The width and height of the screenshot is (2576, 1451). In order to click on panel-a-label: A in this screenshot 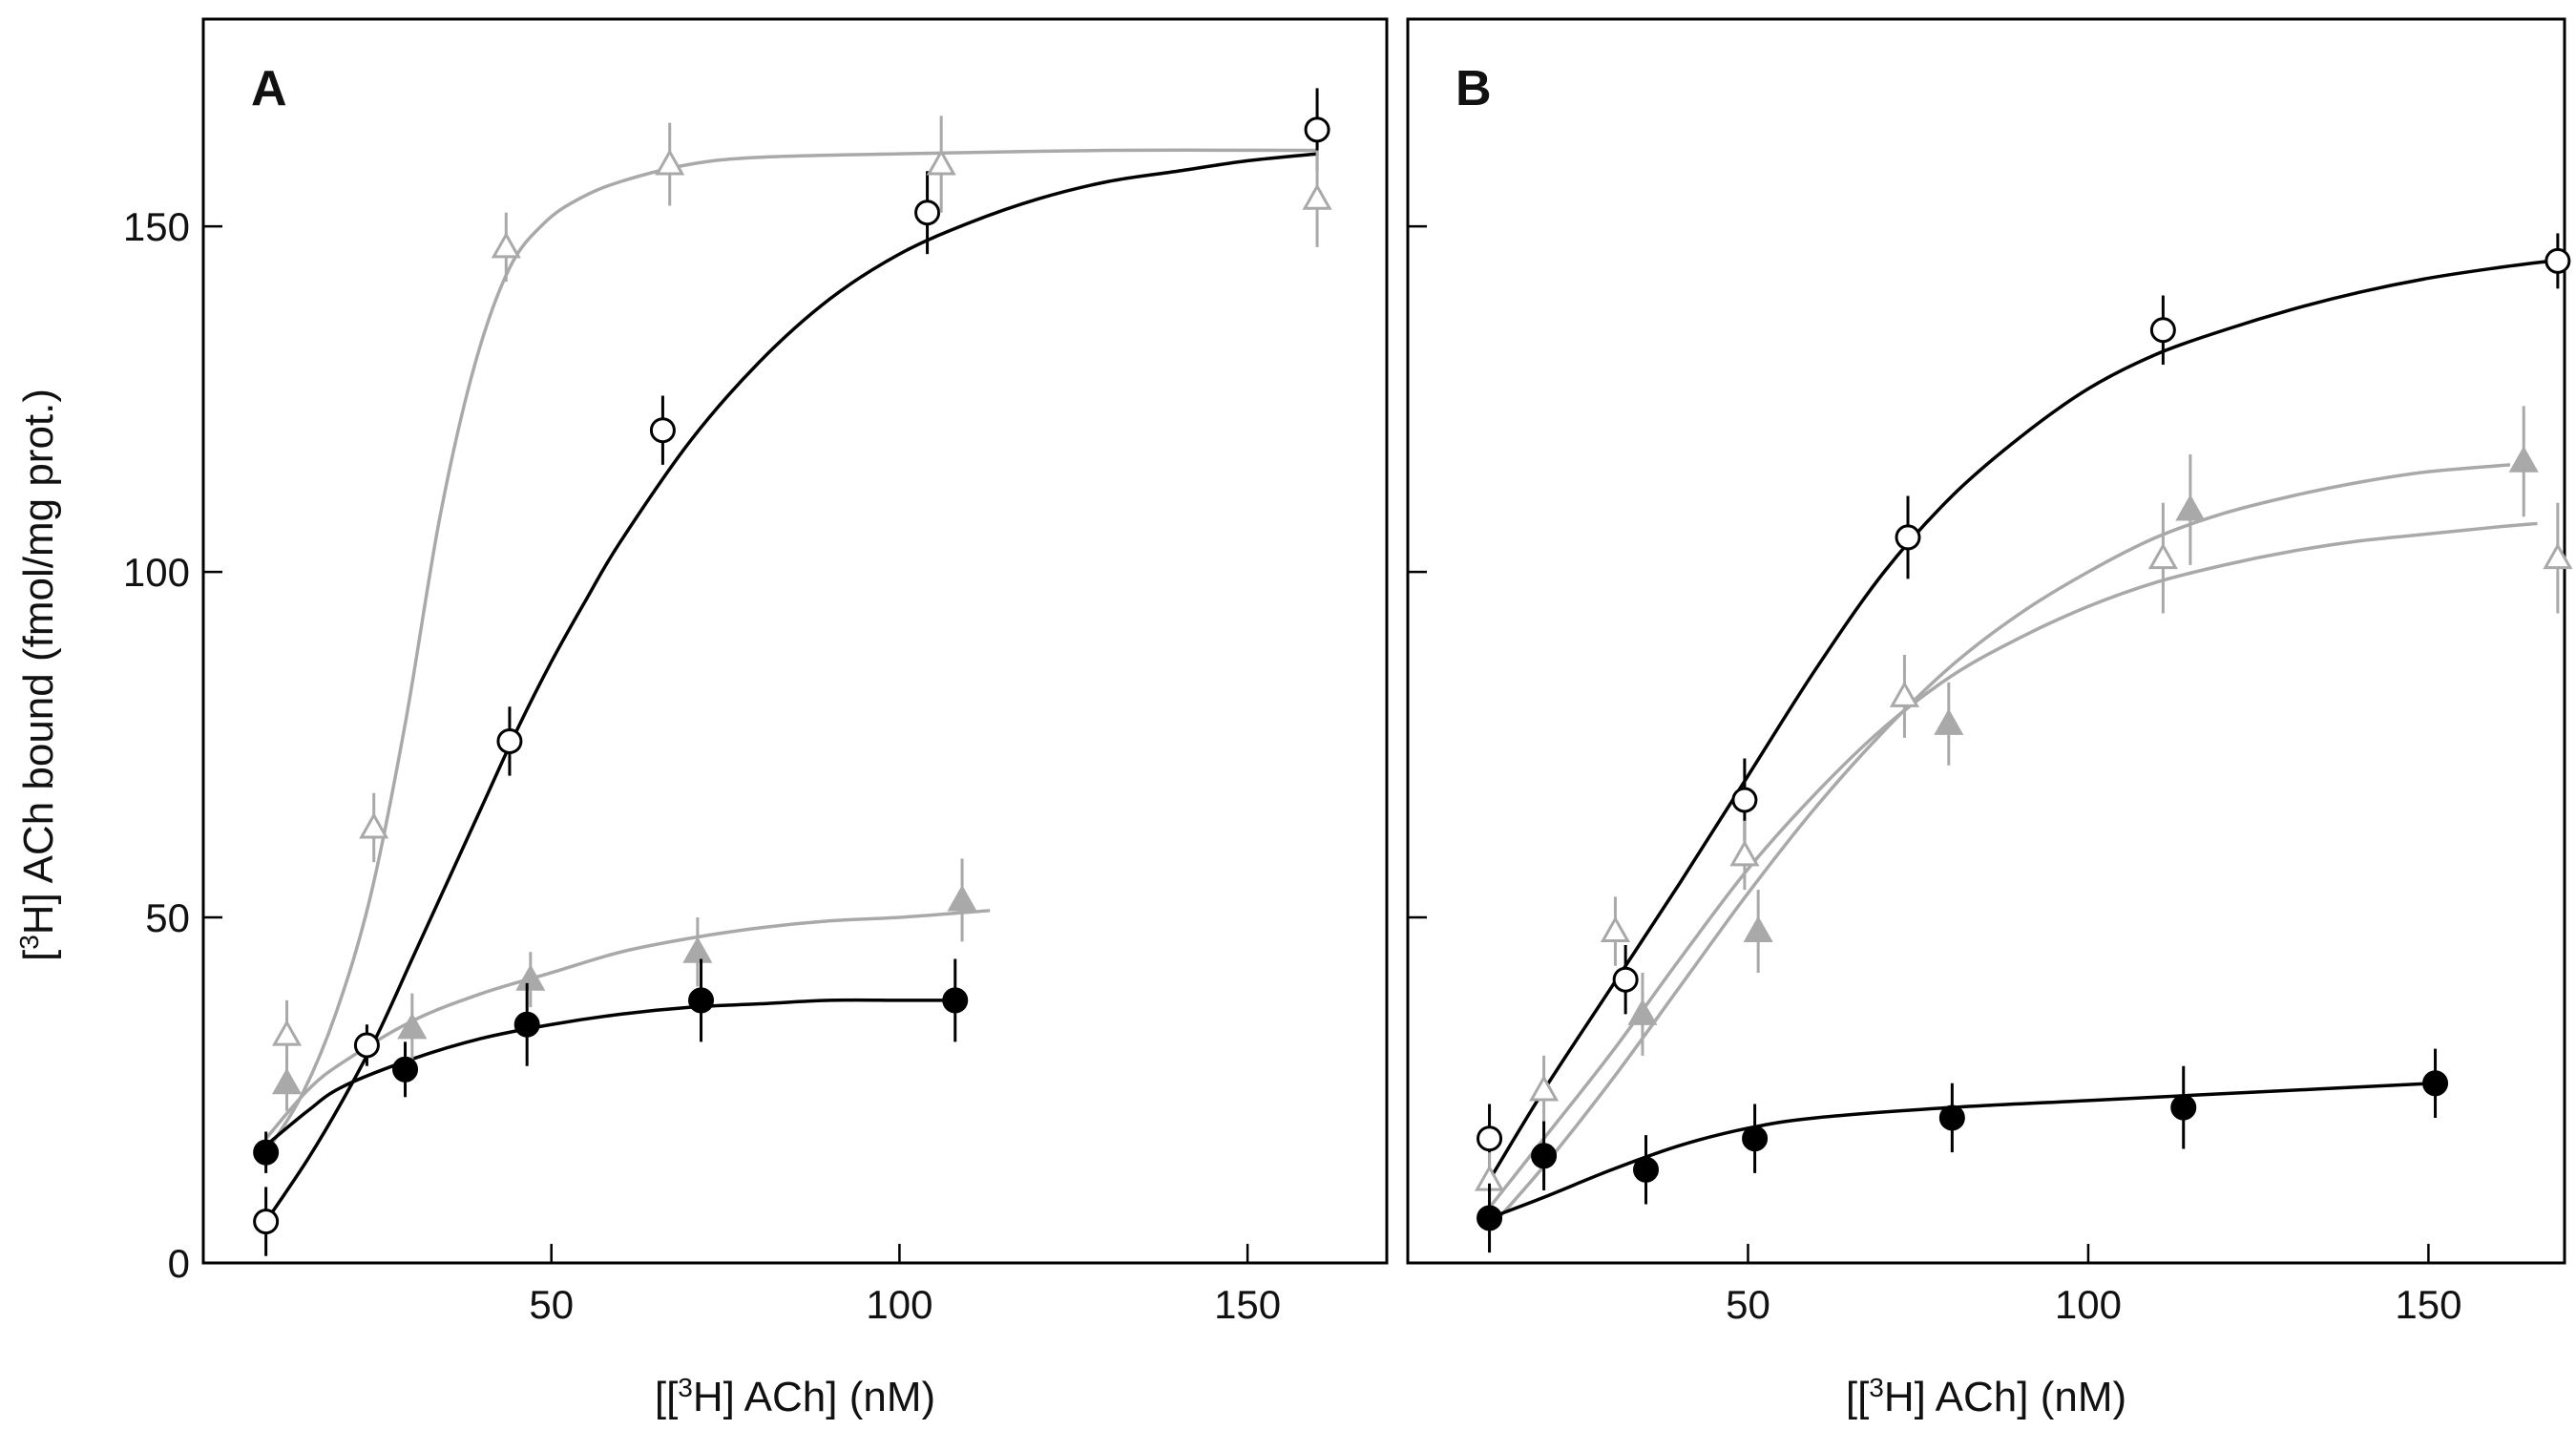, I will do `click(269, 88)`.